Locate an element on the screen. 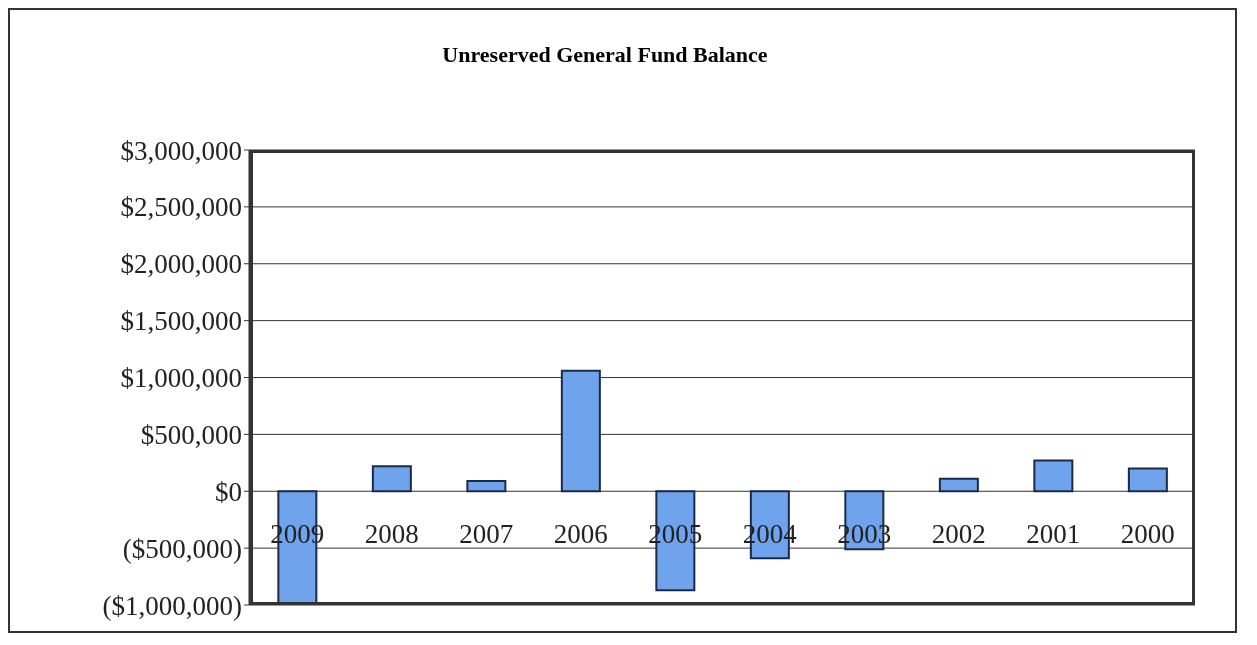 This screenshot has width=1257, height=645. y-tick-label: ($500,000) is located at coordinates (182, 548).